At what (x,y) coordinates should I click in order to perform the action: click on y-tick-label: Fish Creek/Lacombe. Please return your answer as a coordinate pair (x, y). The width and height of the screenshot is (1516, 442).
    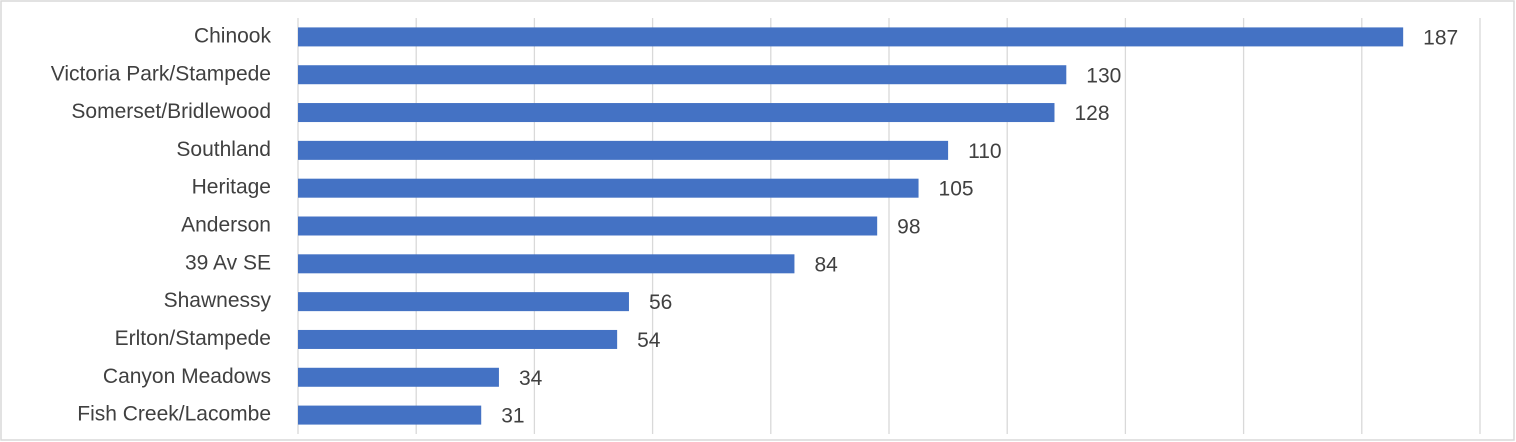
    Looking at the image, I should click on (174, 414).